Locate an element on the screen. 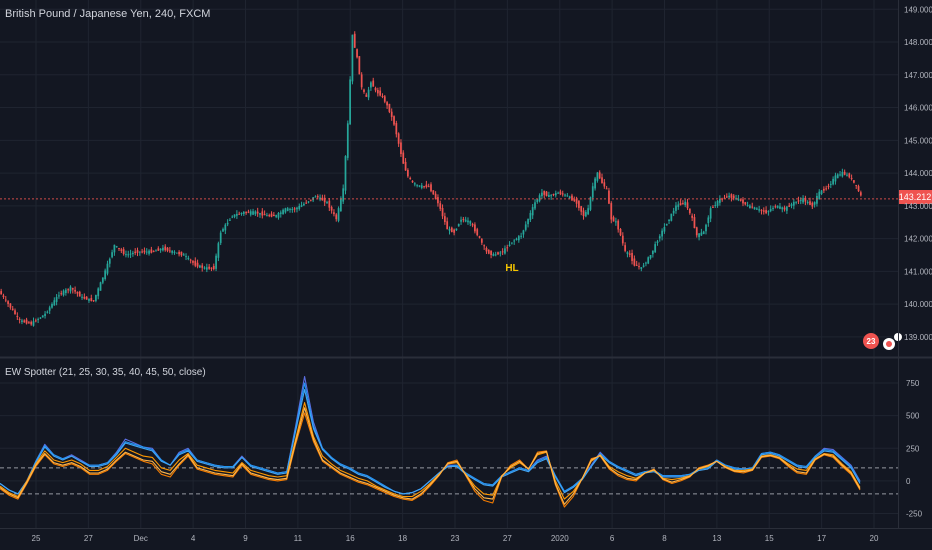  oscillator-tick-label: 0 is located at coordinates (908, 481).